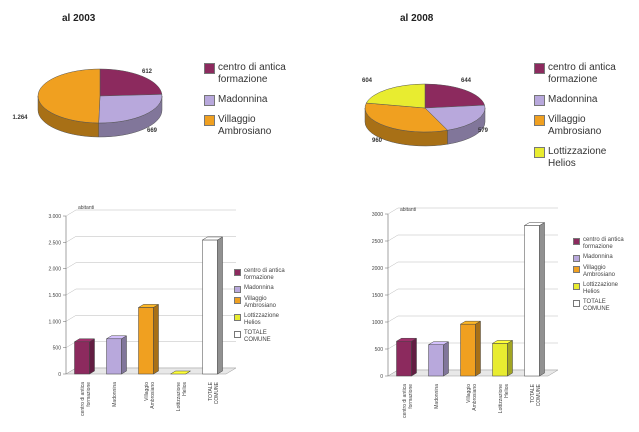  What do you see at coordinates (466, 81) in the screenshot?
I see `pie-data-label-1-0: 644` at bounding box center [466, 81].